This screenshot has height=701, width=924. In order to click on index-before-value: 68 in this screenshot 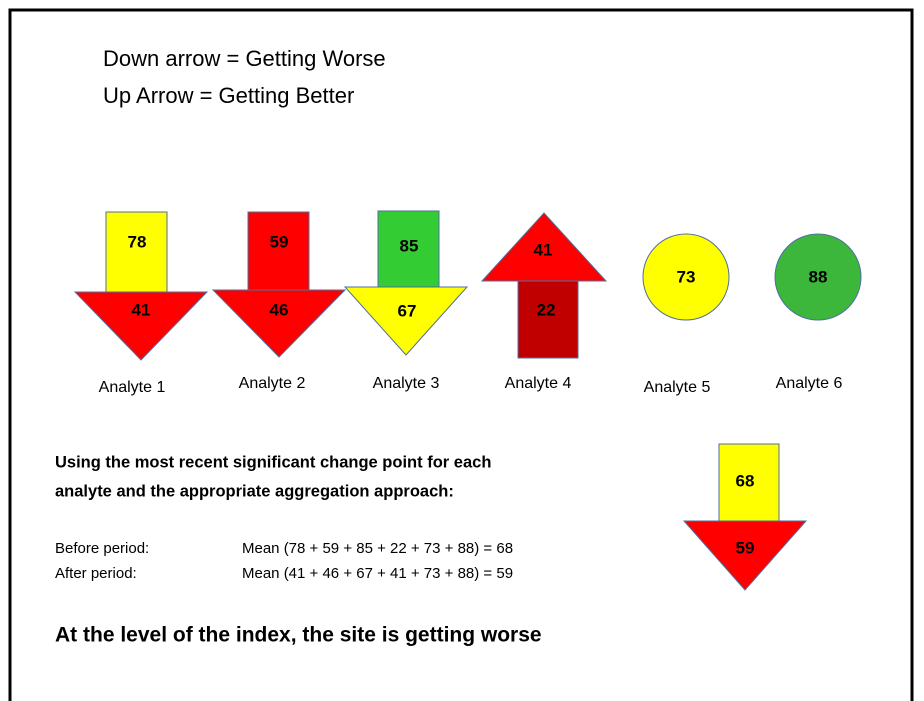, I will do `click(745, 480)`.